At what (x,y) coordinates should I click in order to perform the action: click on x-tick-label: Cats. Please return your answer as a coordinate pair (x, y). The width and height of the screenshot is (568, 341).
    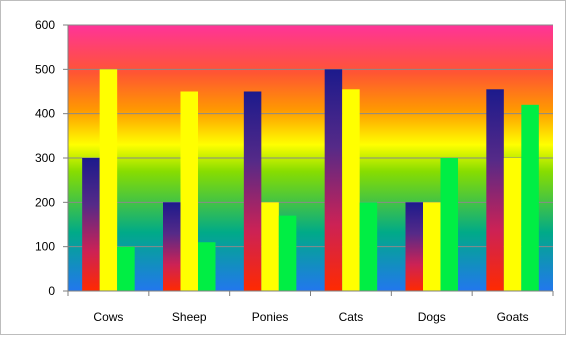
    Looking at the image, I should click on (351, 317).